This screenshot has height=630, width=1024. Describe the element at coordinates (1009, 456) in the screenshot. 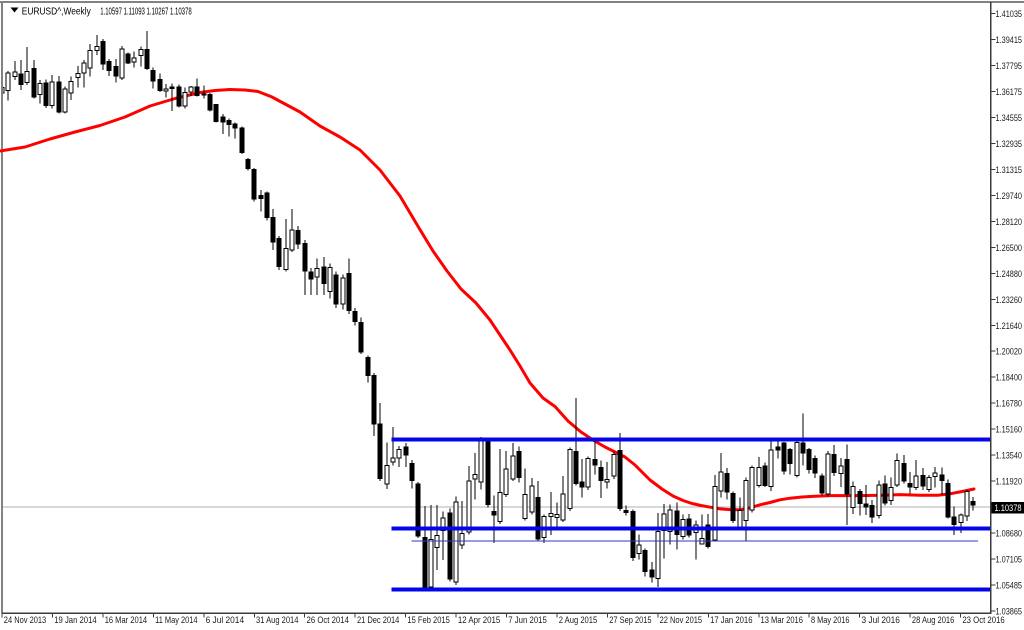

I see `svg-text: 1.13540` at that location.